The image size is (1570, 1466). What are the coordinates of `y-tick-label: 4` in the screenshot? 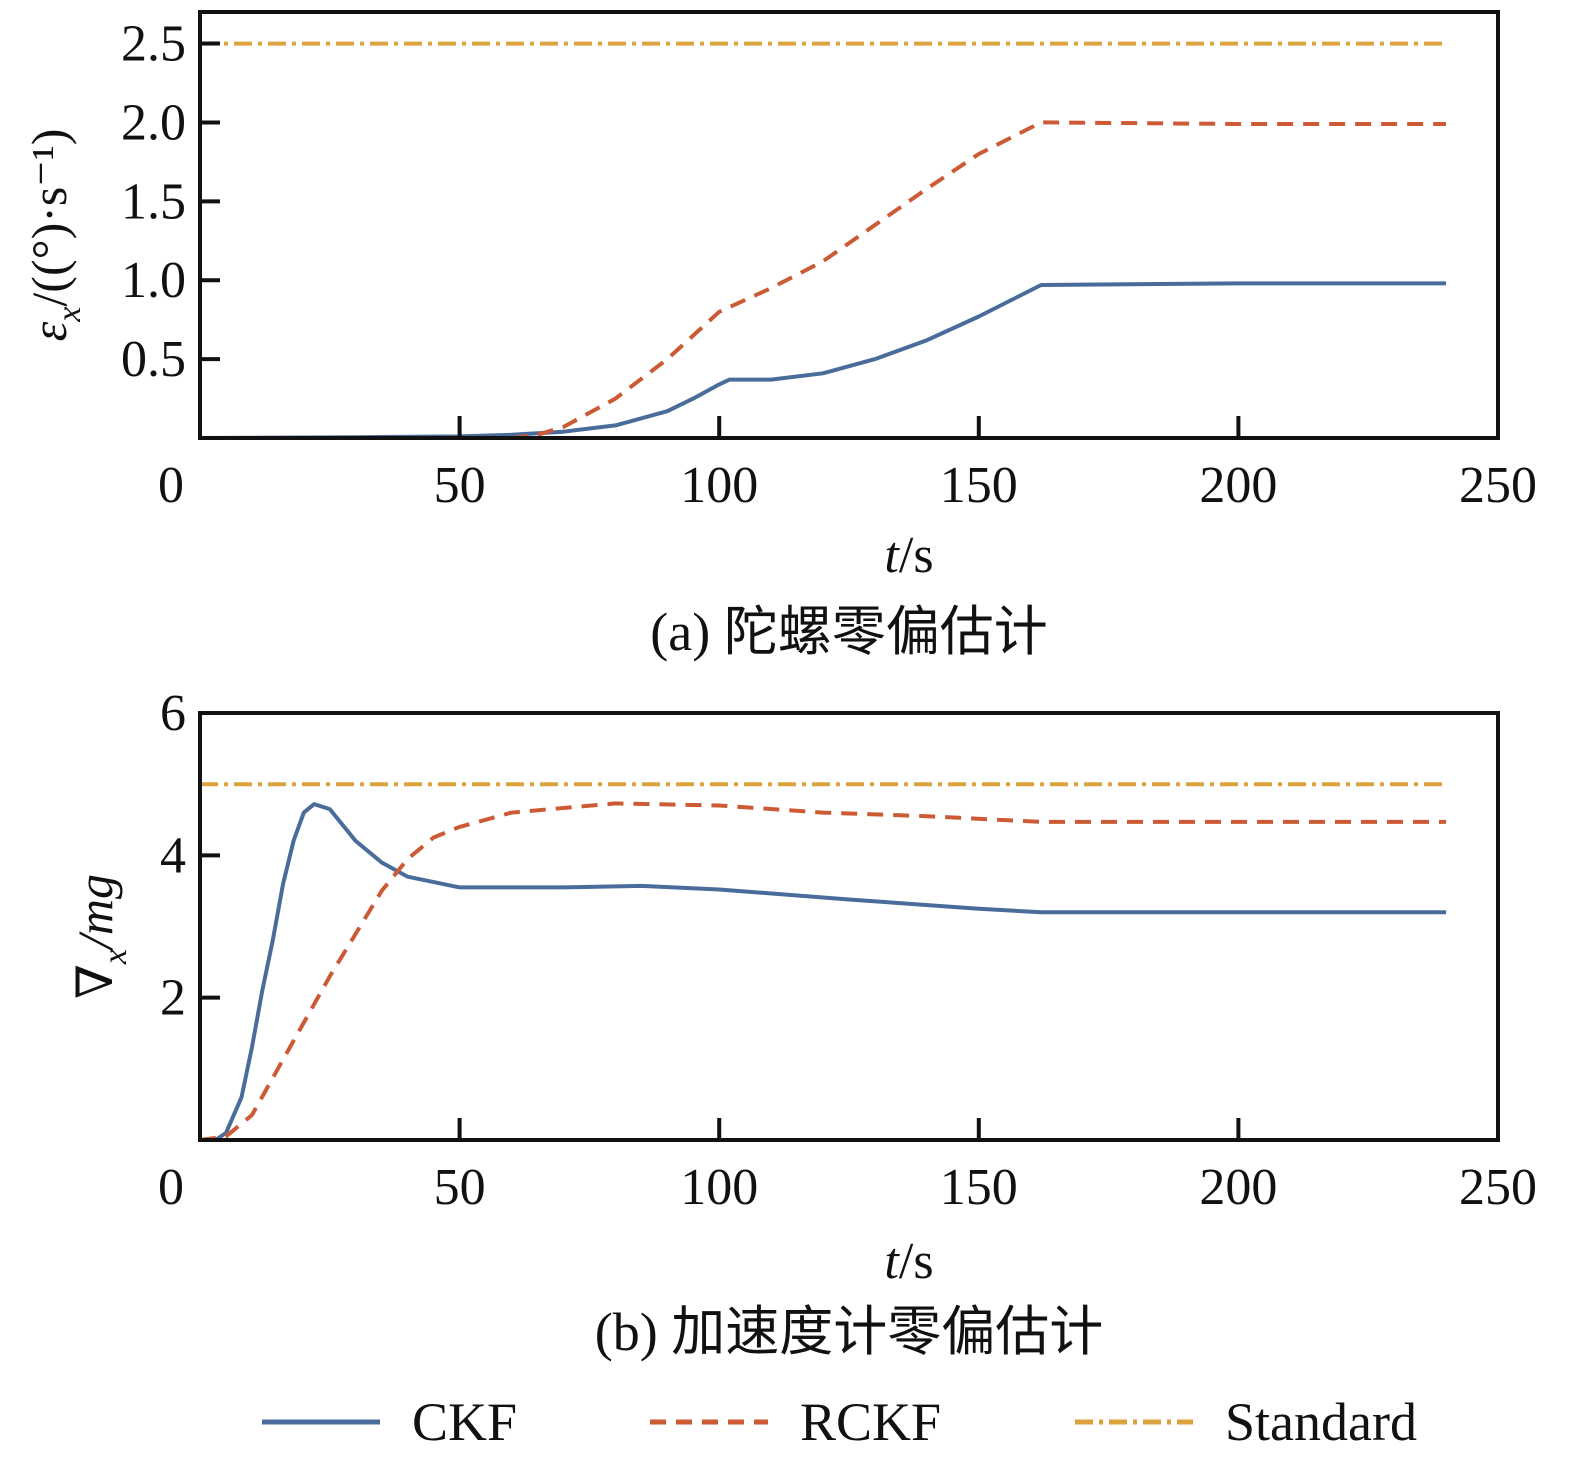 It's located at (173, 855).